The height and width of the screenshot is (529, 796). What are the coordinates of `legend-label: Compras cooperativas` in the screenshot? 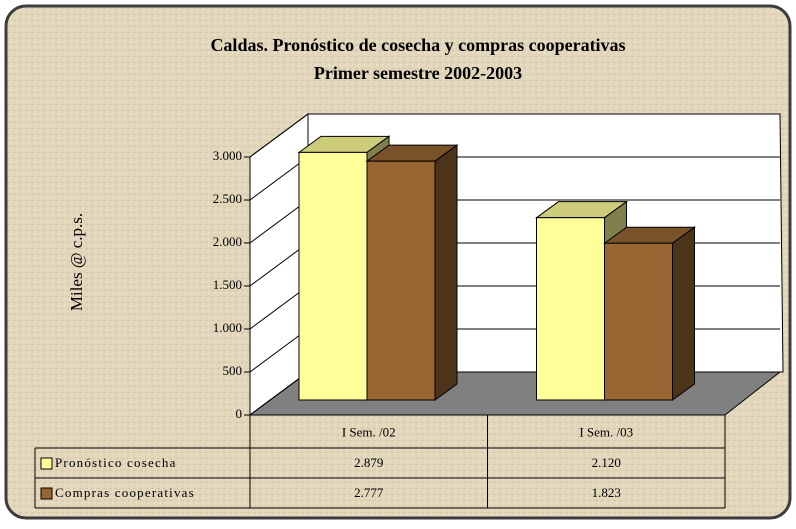 It's located at (125, 492).